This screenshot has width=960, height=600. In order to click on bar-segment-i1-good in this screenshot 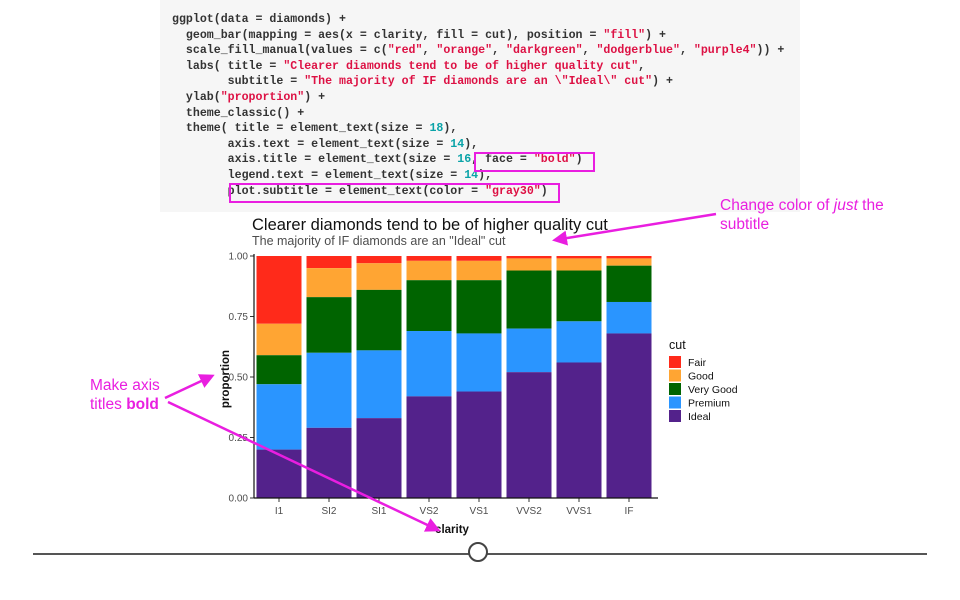, I will do `click(279, 339)`.